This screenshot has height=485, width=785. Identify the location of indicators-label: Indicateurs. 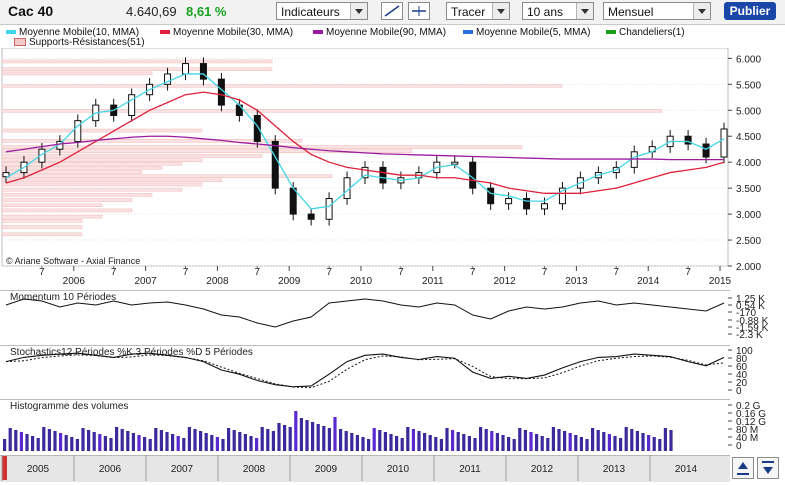
(310, 12).